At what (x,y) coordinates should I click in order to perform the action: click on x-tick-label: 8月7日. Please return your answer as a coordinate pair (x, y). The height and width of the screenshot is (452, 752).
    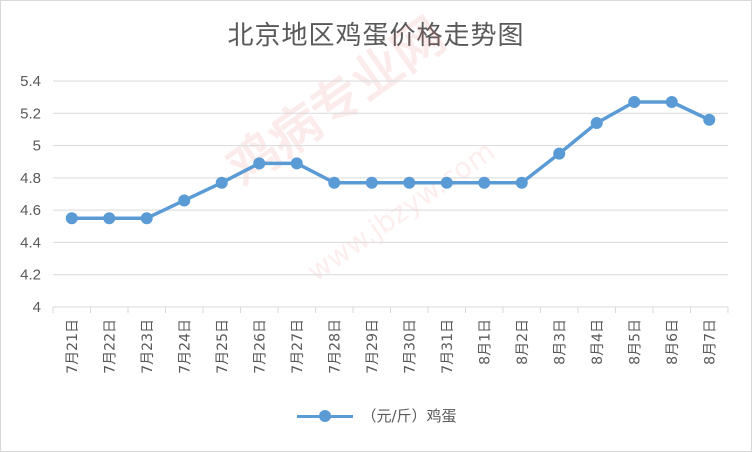
    Looking at the image, I should click on (710, 342).